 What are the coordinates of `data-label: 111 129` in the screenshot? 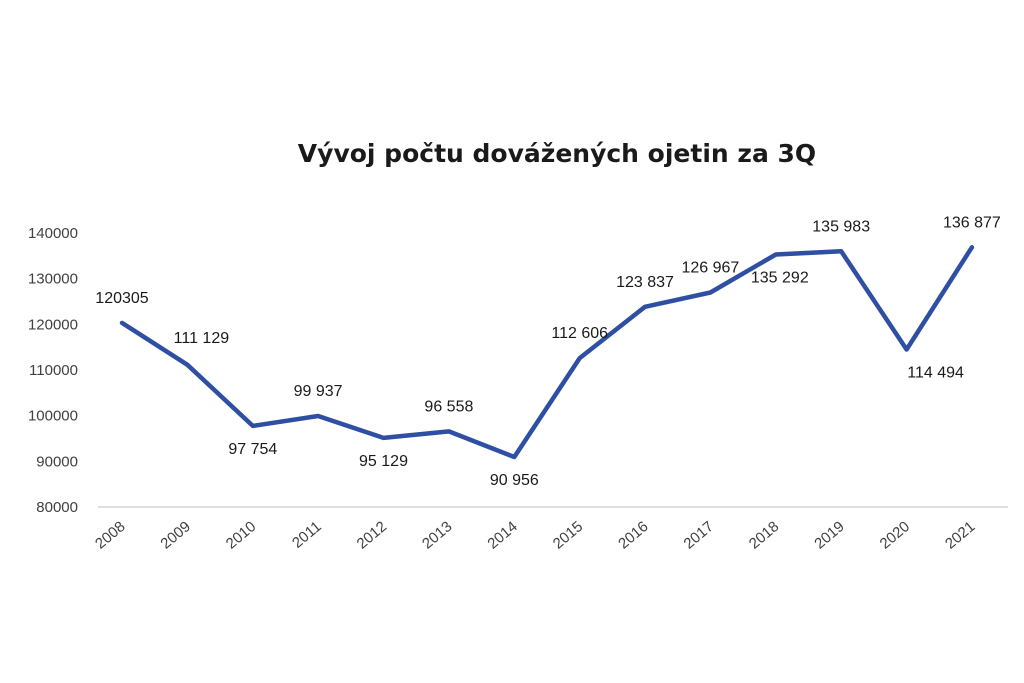 It's located at (202, 338).